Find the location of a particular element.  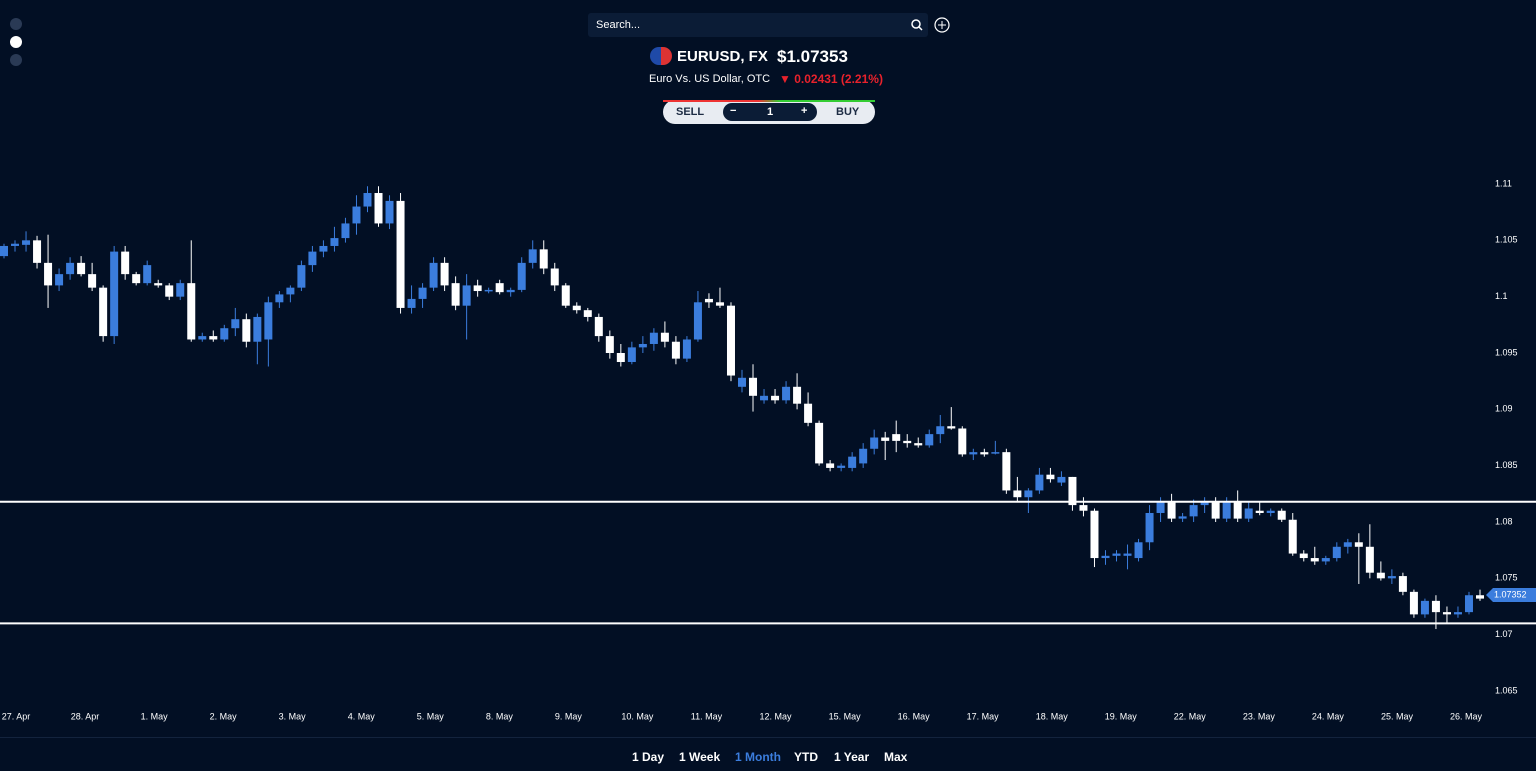

timeframe-option: 1 Day is located at coordinates (648, 757).